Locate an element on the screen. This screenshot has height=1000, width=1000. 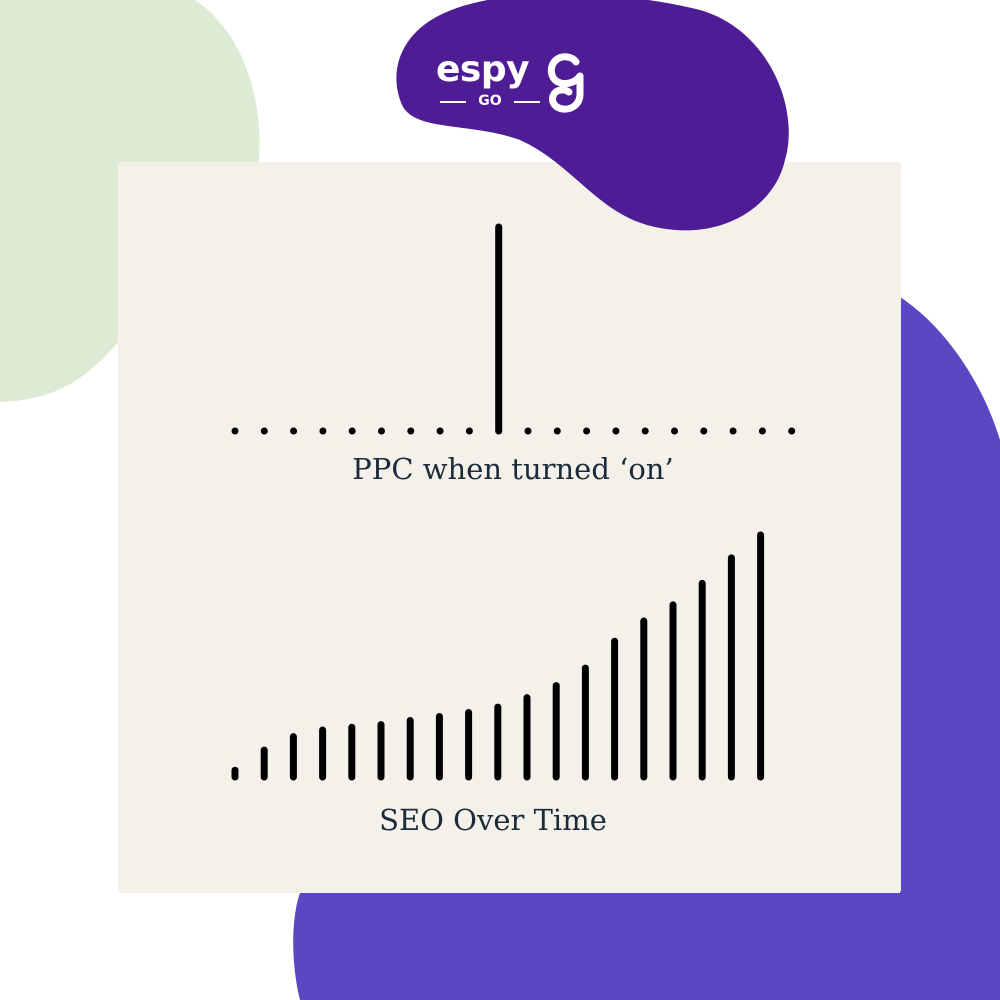
seo-chart-title: SEO Over Time is located at coordinates (493, 820).